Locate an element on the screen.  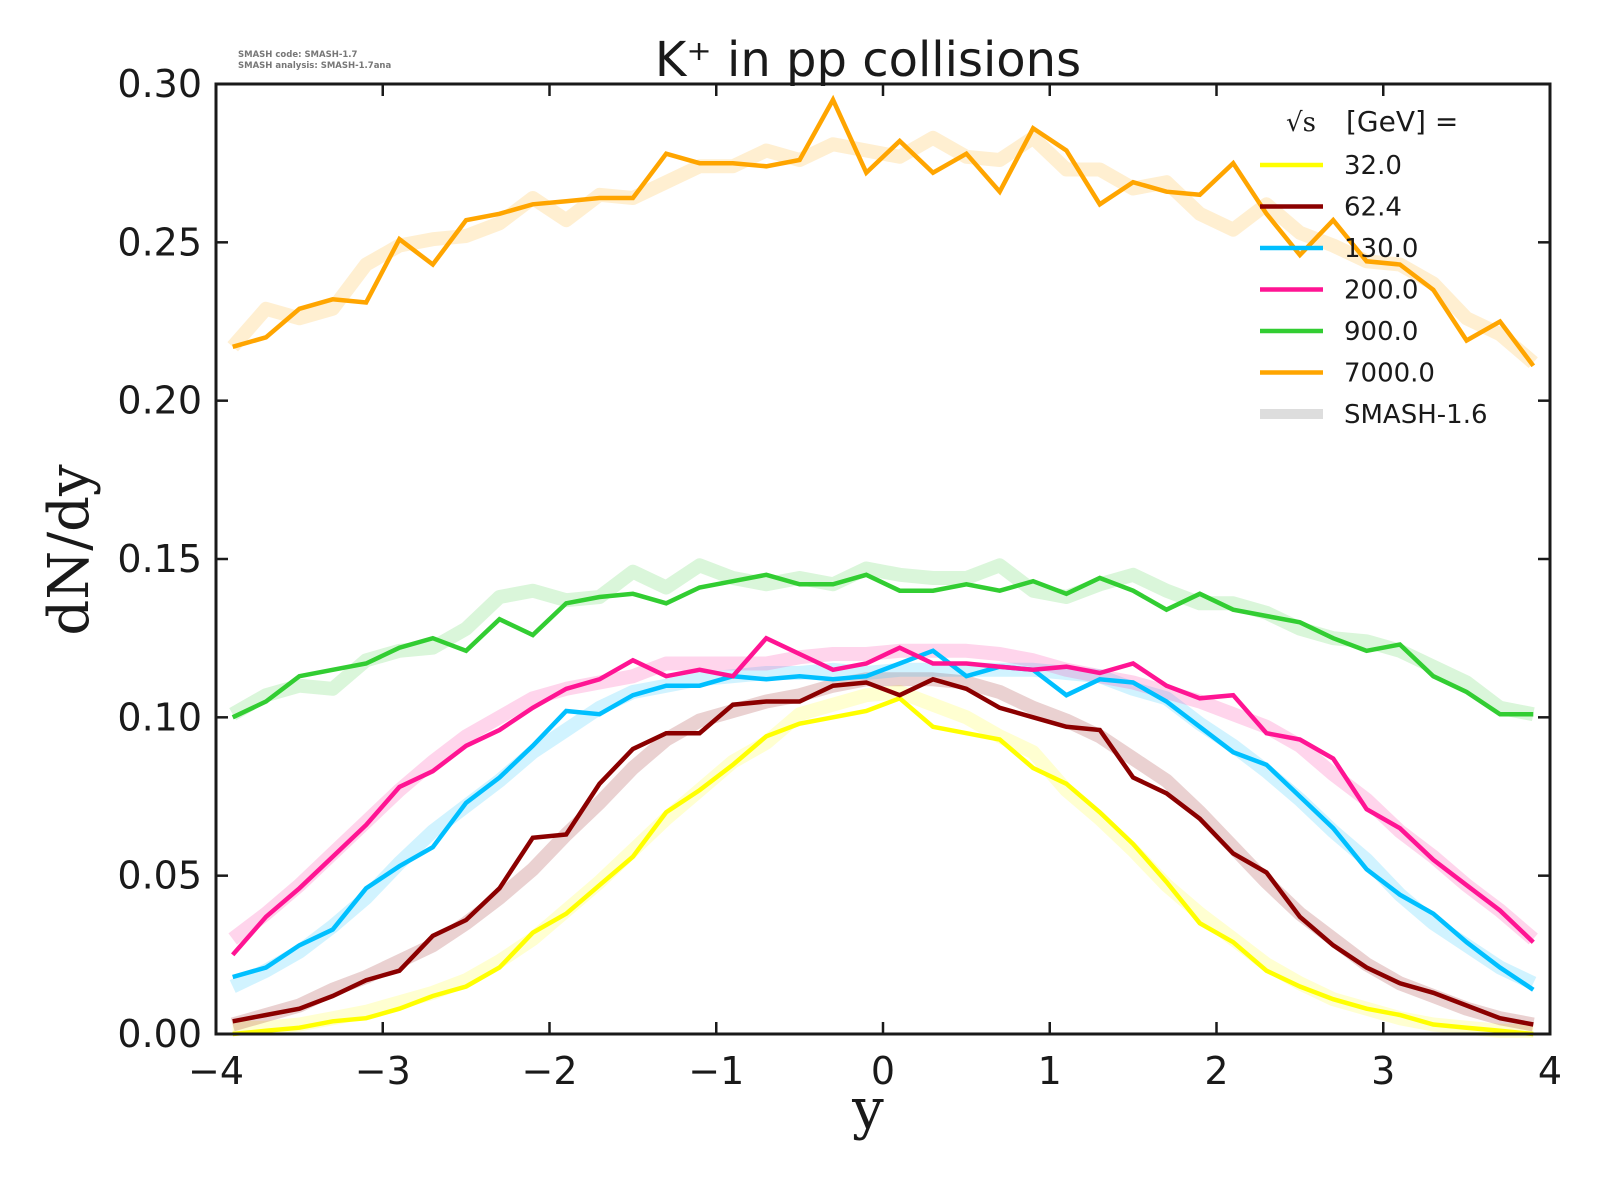
legend-label: 62.4 is located at coordinates (1373, 208).